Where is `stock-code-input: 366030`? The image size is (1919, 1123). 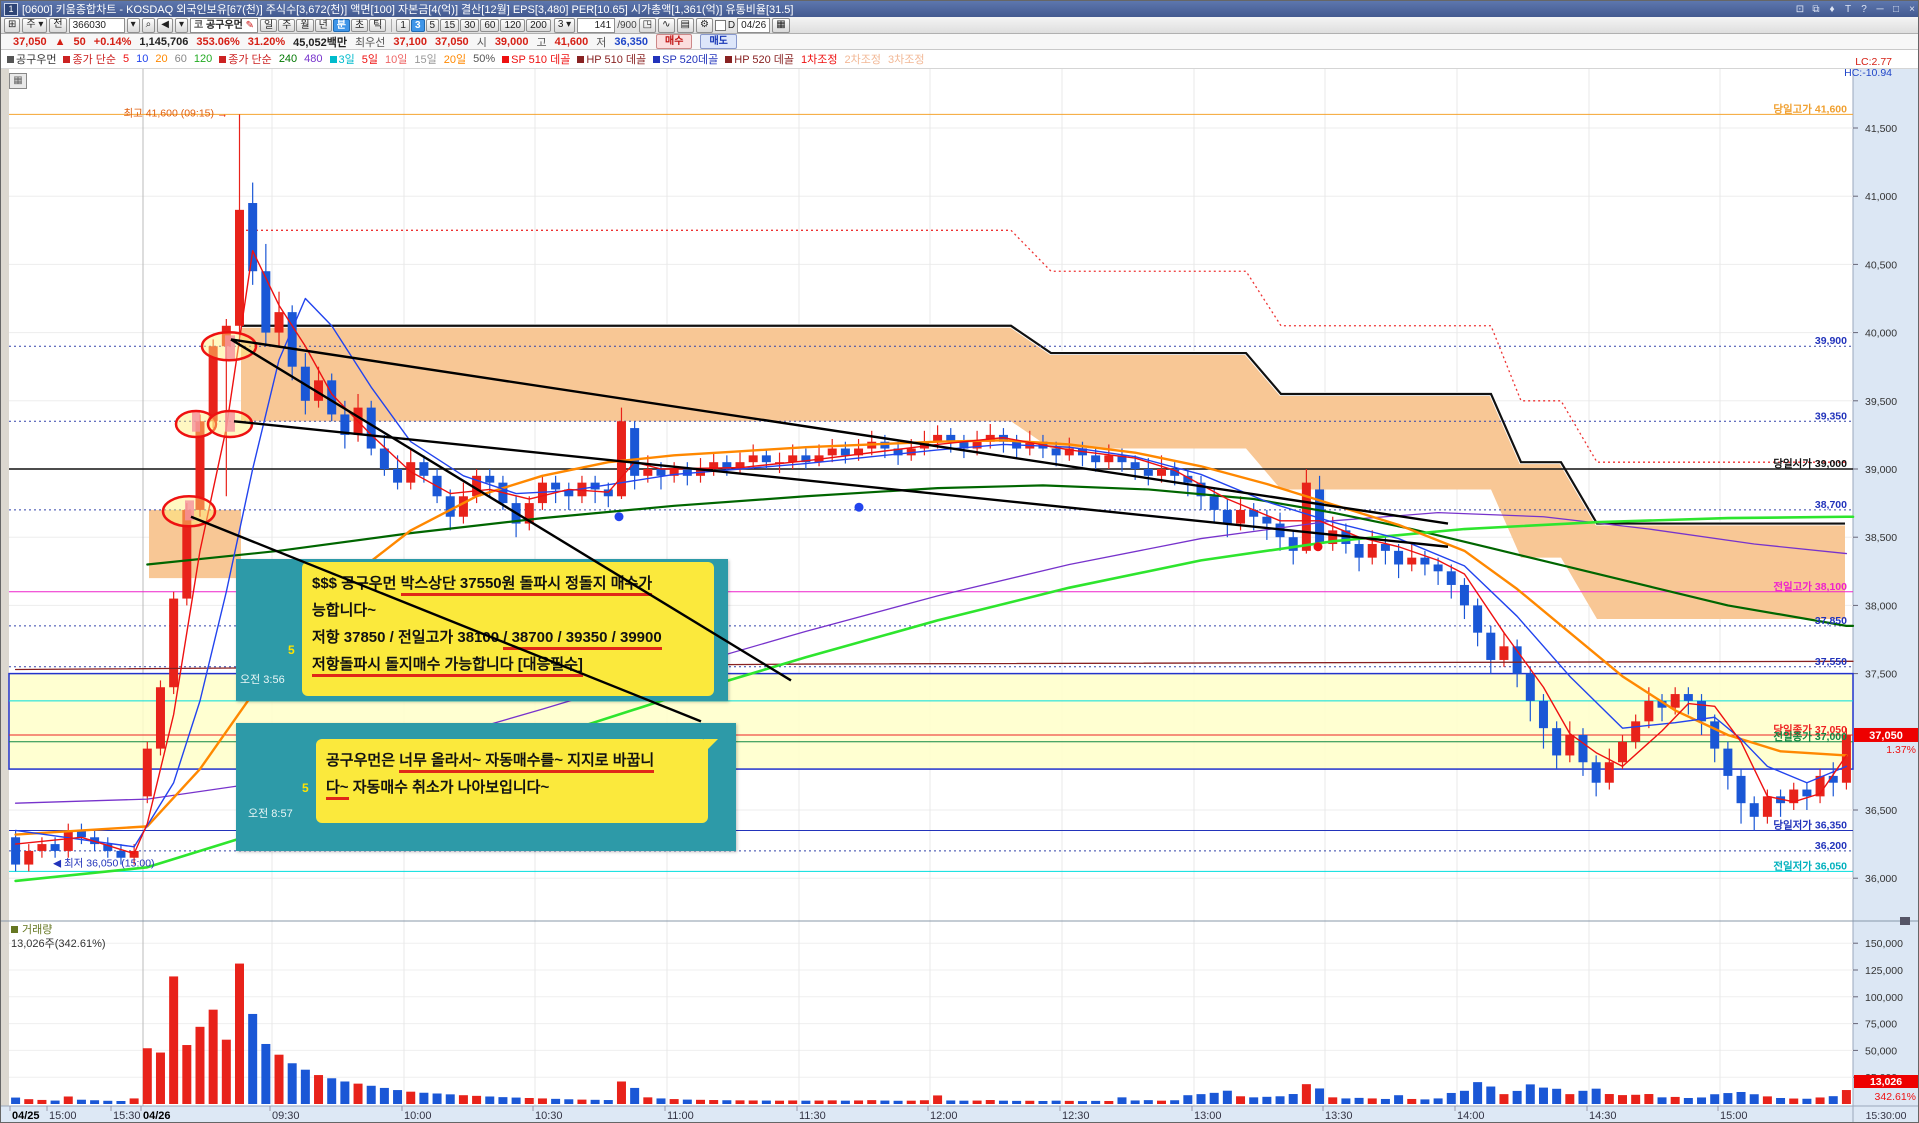 stock-code-input: 366030 is located at coordinates (96, 25).